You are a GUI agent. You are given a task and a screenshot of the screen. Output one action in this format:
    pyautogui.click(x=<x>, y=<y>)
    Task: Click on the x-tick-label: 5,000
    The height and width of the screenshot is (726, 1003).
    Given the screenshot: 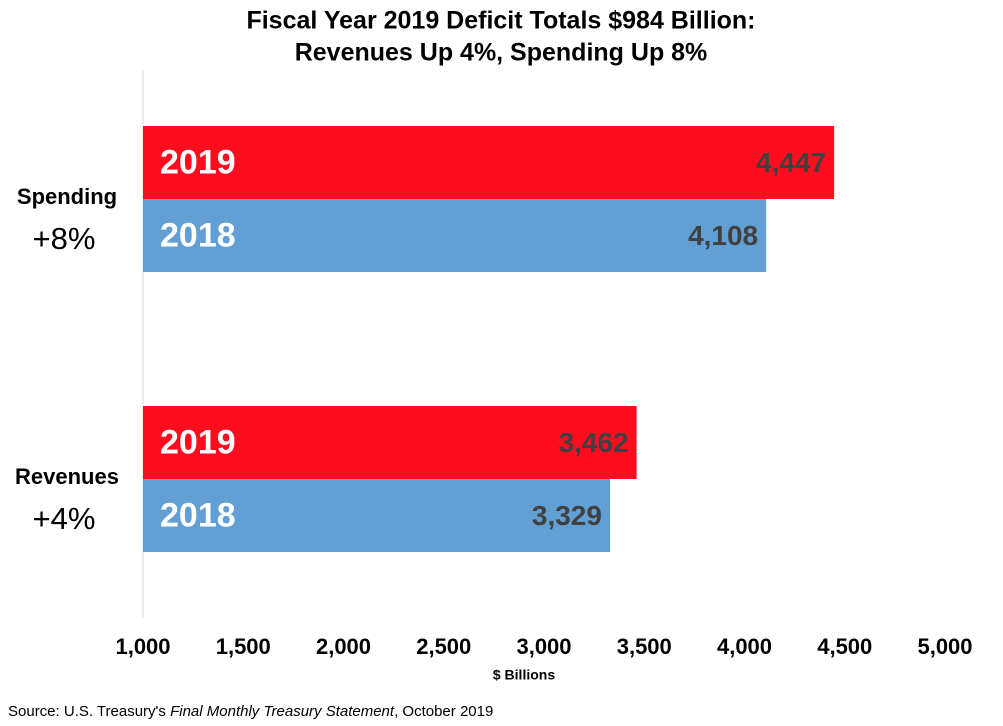 What is the action you would take?
    pyautogui.click(x=944, y=646)
    